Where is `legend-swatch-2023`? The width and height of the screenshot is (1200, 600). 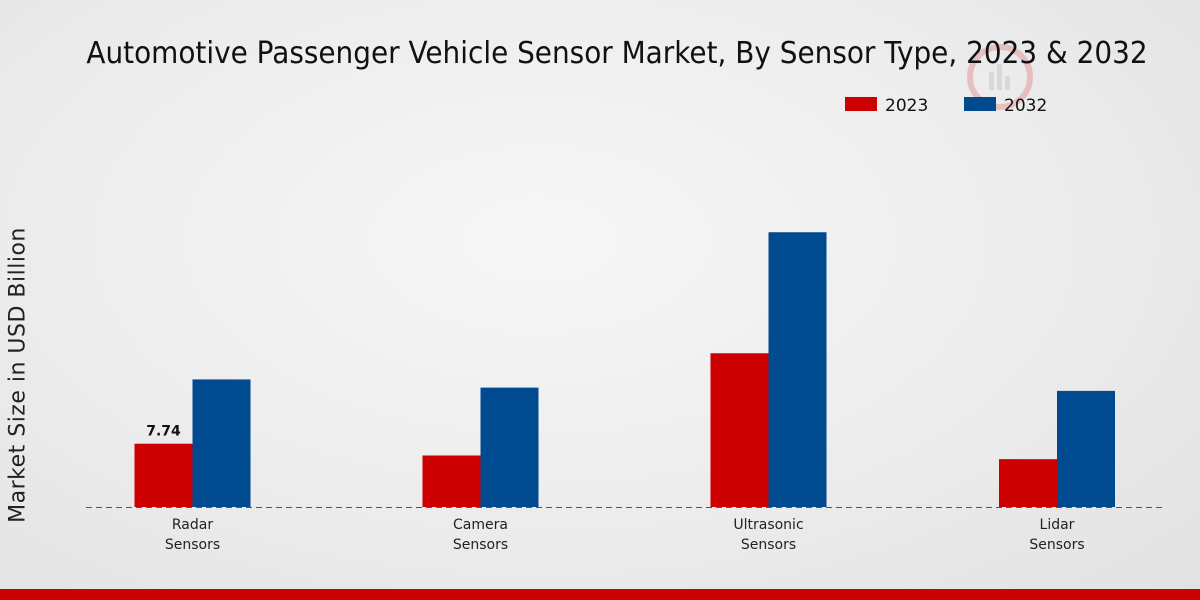
legend-swatch-2023 is located at coordinates (861, 104).